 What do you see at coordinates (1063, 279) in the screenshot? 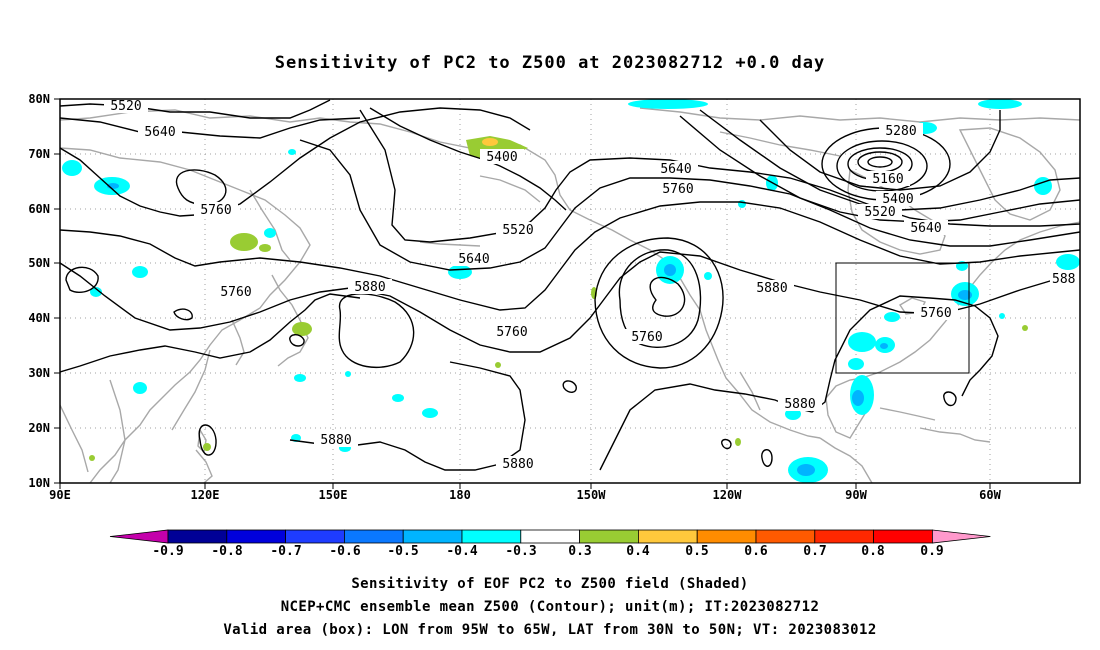
I see `contour-label: 588` at bounding box center [1063, 279].